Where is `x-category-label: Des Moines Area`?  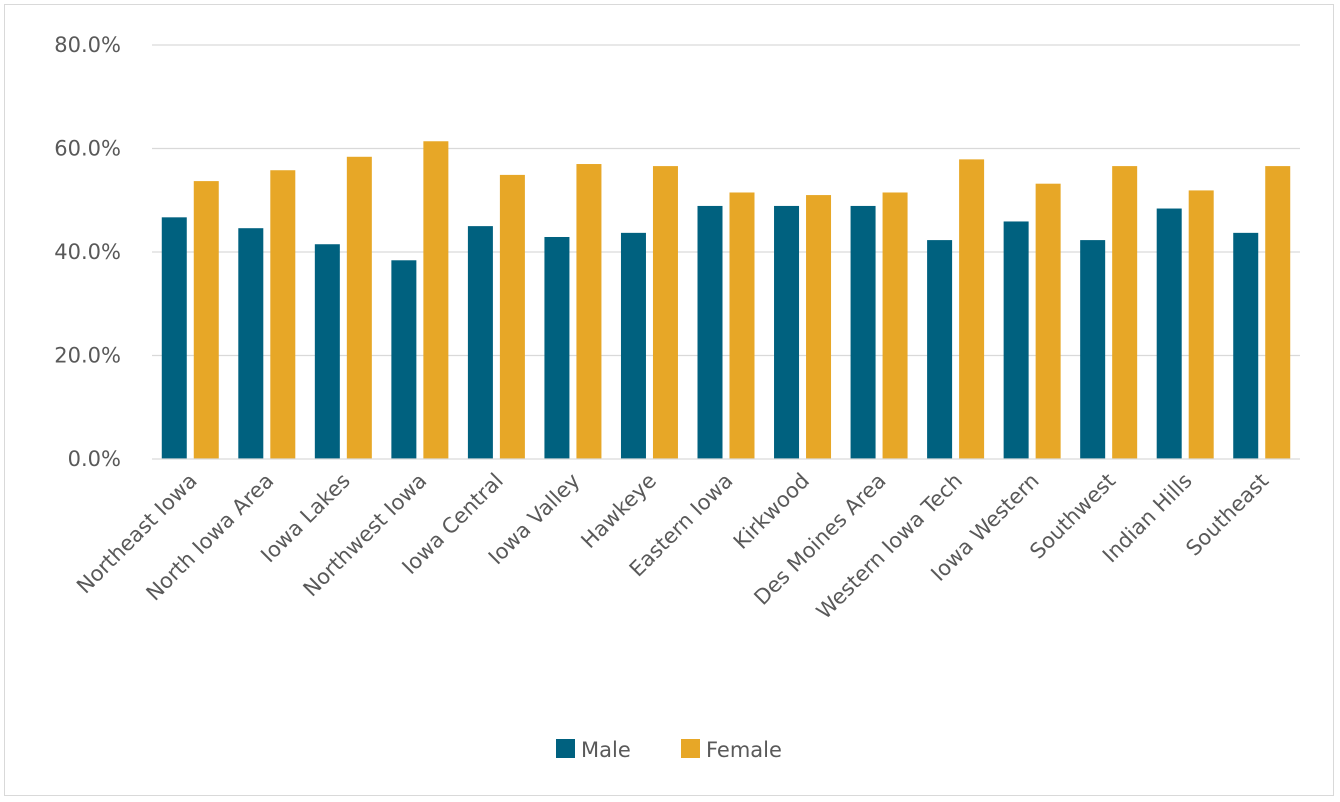 x-category-label: Des Moines Area is located at coordinates (819, 539).